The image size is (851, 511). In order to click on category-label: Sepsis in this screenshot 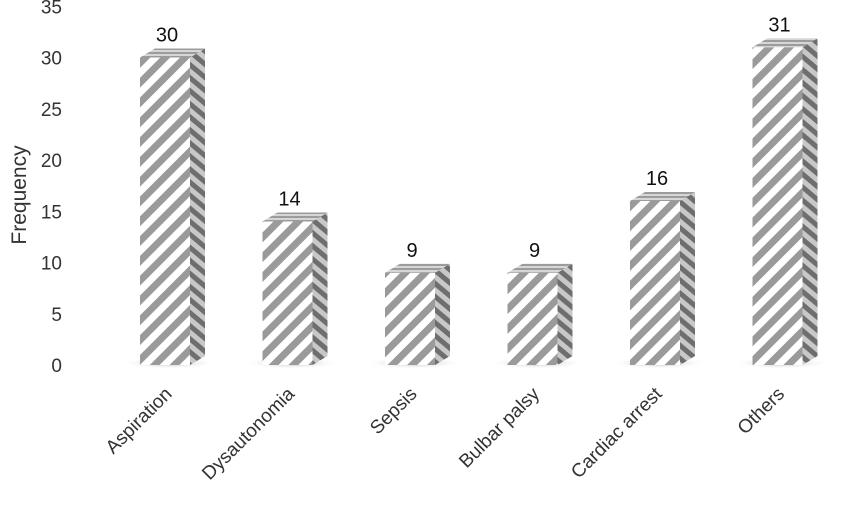, I will do `click(393, 411)`.